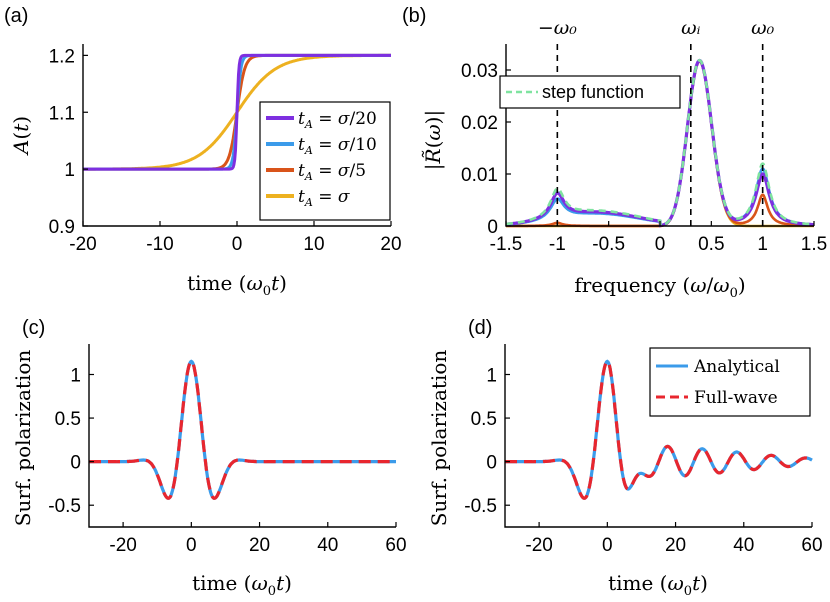  Describe the element at coordinates (480, 328) in the screenshot. I see `panel-d-label: (d)` at that location.